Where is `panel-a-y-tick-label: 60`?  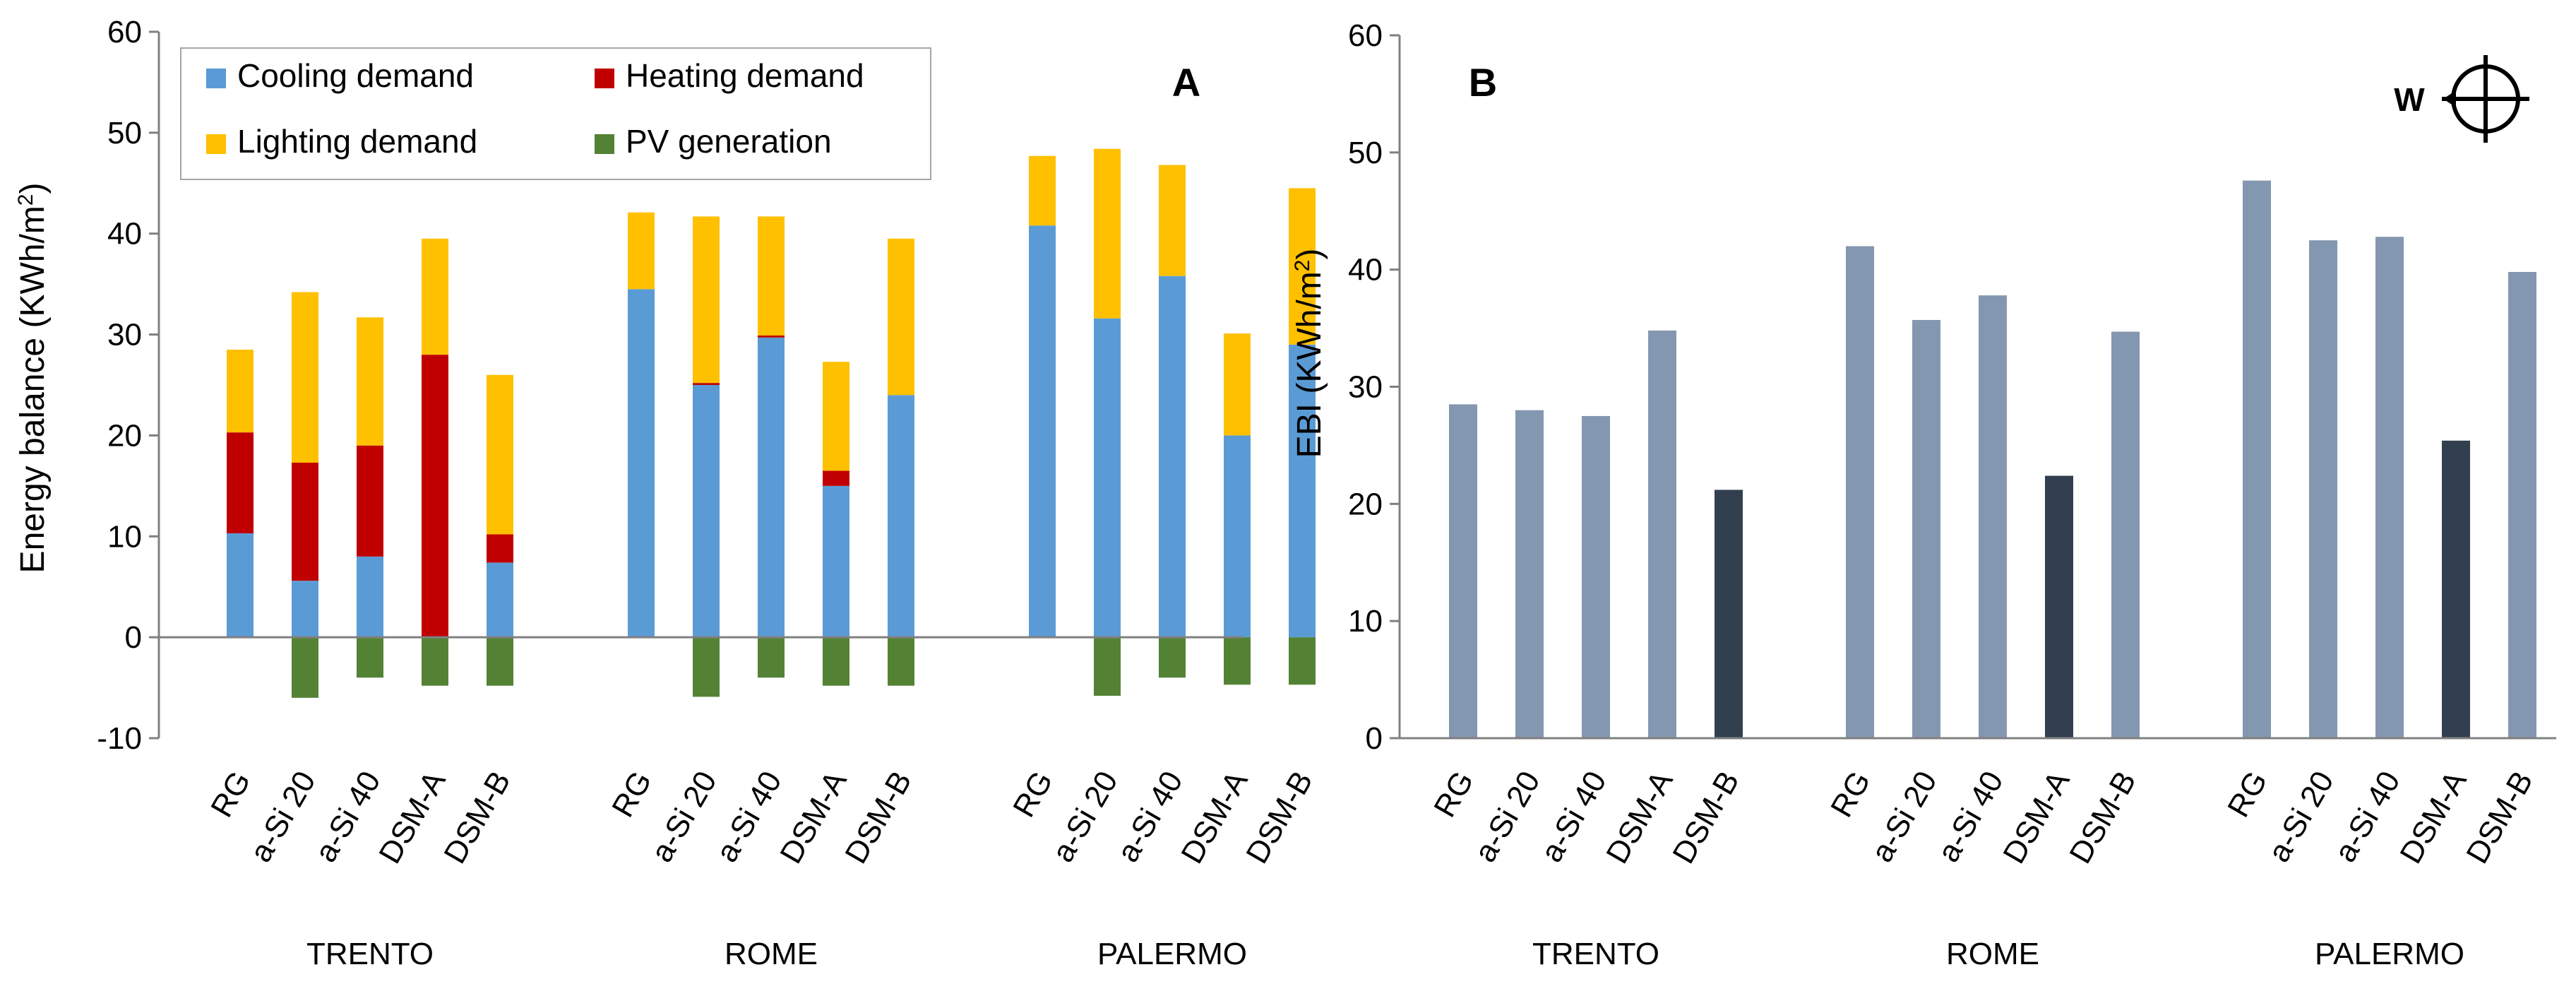 panel-a-y-tick-label: 60 is located at coordinates (124, 32).